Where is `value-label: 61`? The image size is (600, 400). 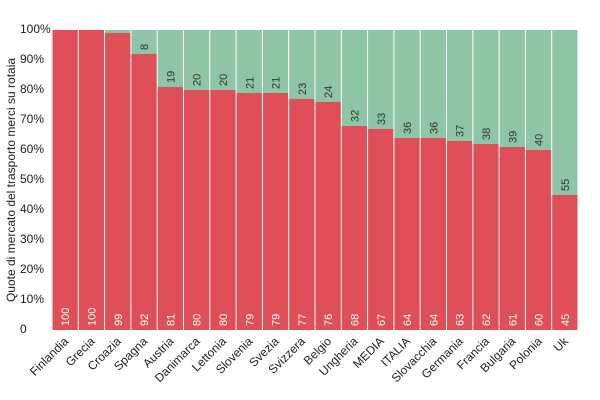 value-label: 61 is located at coordinates (513, 320).